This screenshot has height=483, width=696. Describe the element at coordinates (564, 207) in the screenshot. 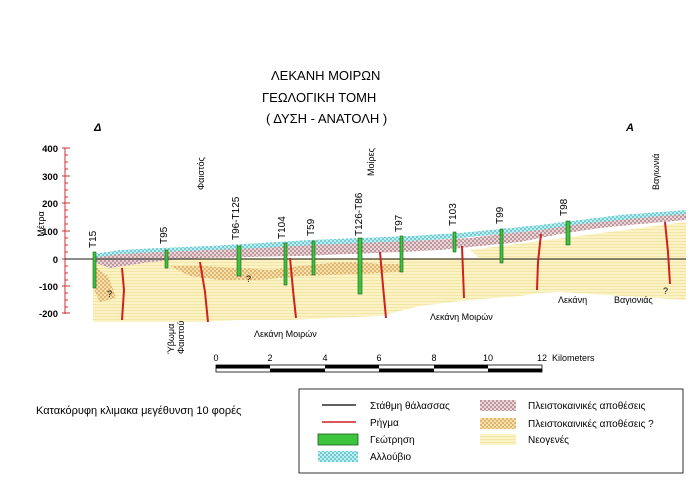

I see `borehole-label-t98: T98` at that location.